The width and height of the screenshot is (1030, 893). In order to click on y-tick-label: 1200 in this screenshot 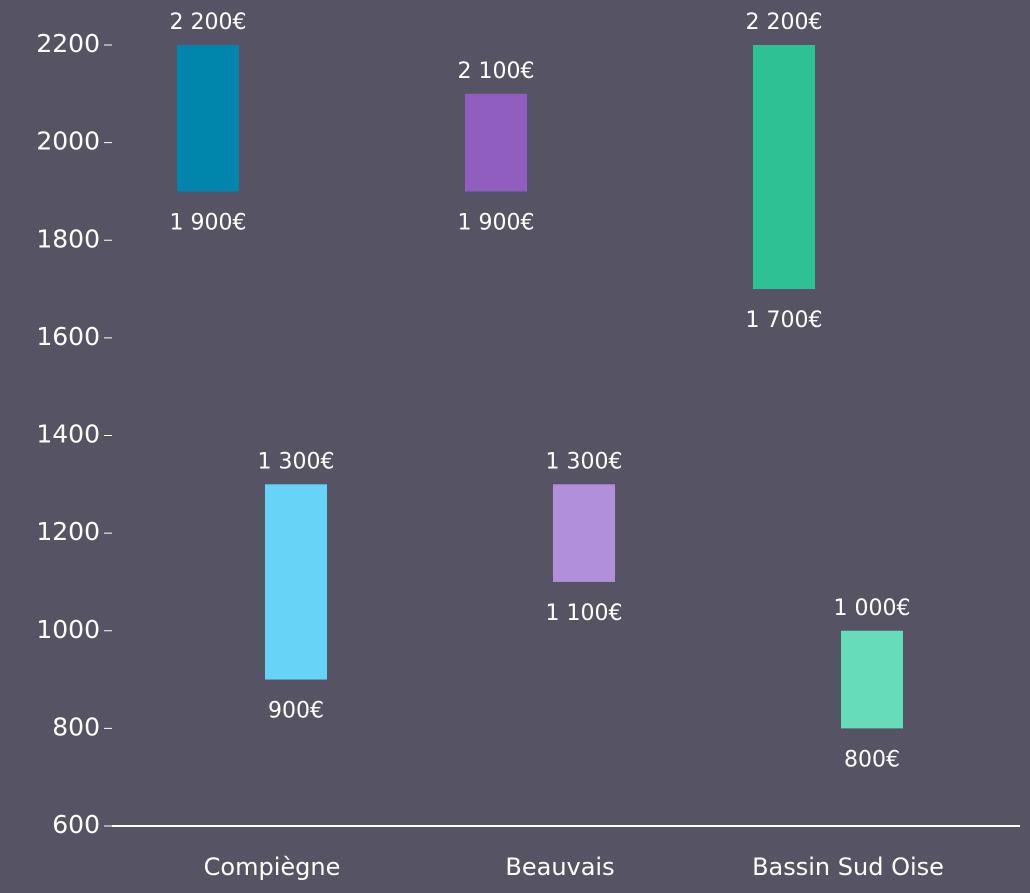, I will do `click(68, 531)`.